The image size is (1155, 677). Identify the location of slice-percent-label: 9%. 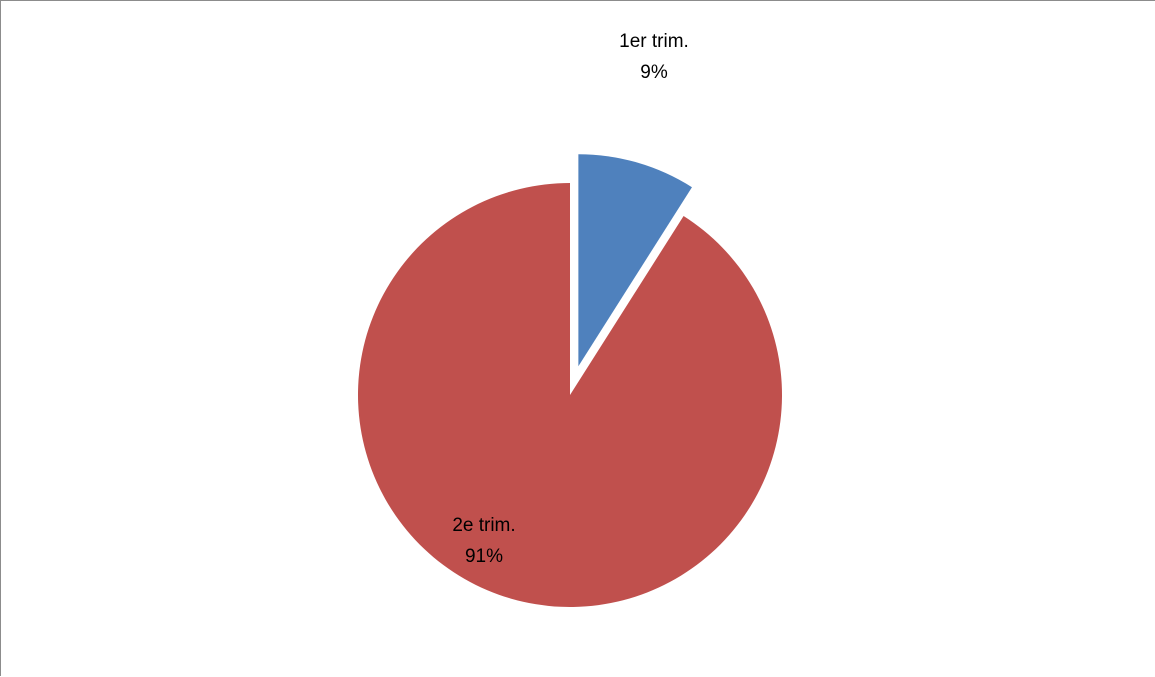
(654, 72).